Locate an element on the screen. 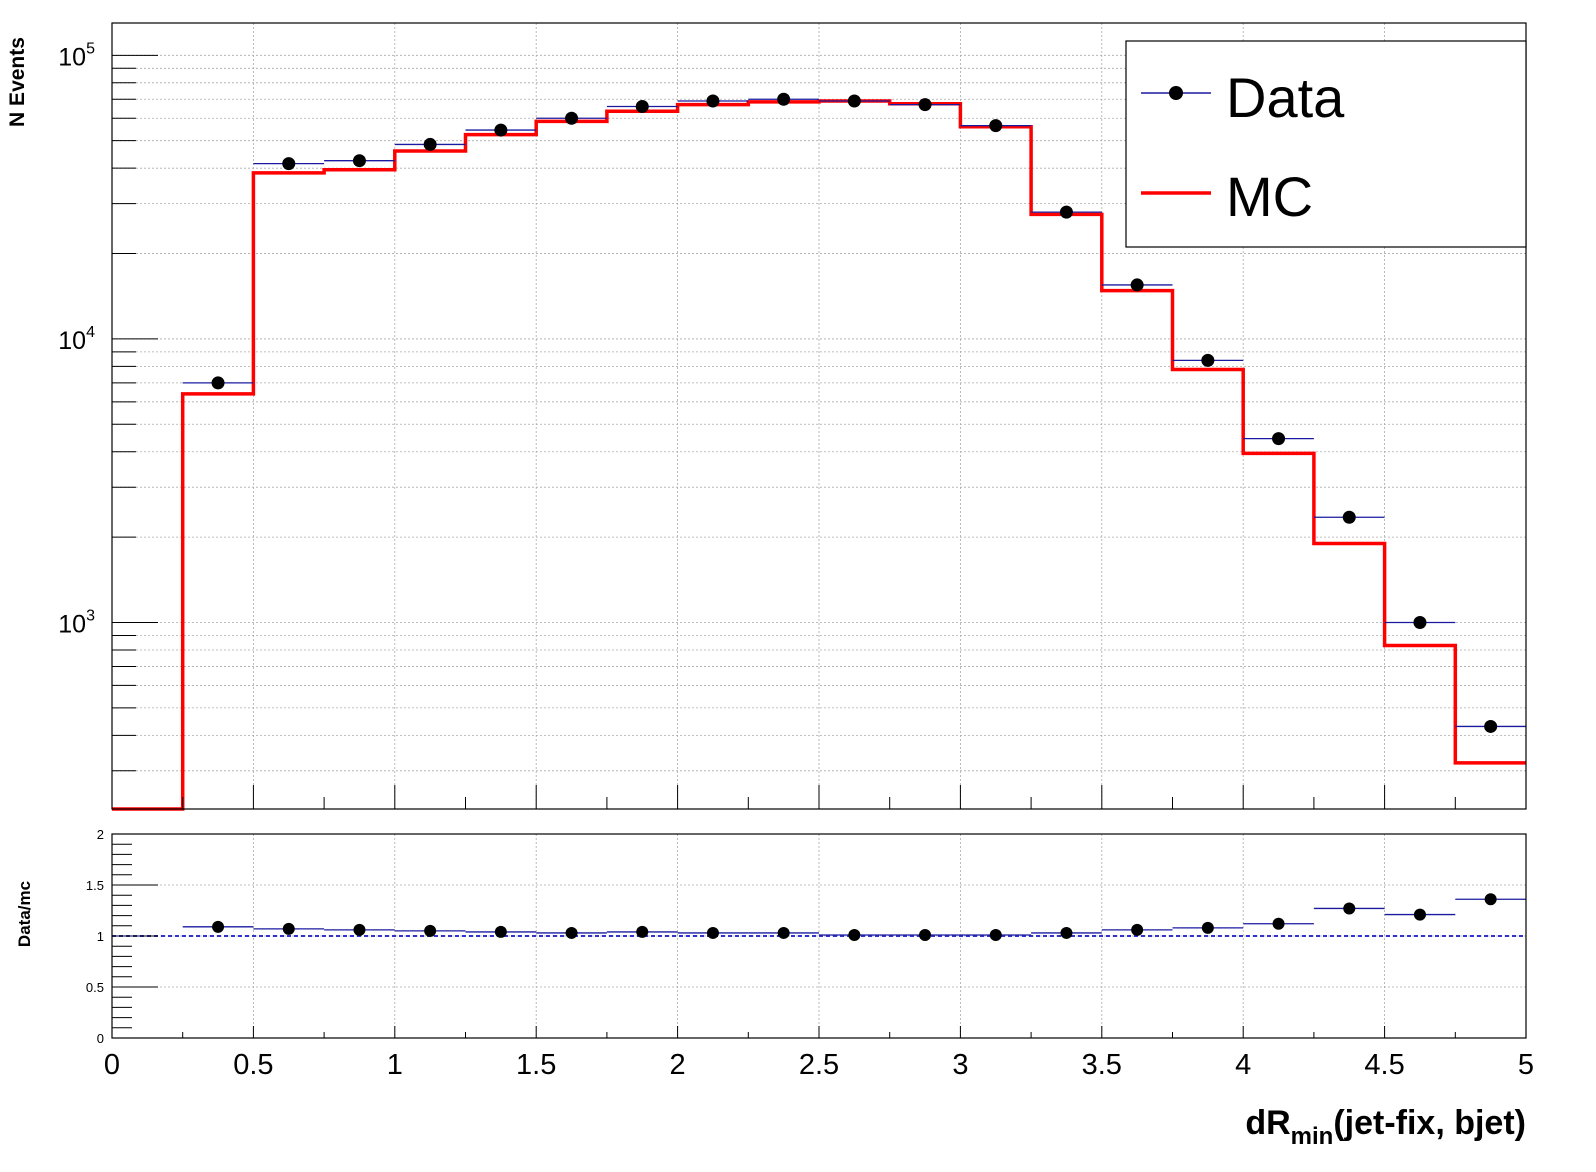 The image size is (1596, 1172). main-y-tick-label: 10⁴ is located at coordinates (76, 339).